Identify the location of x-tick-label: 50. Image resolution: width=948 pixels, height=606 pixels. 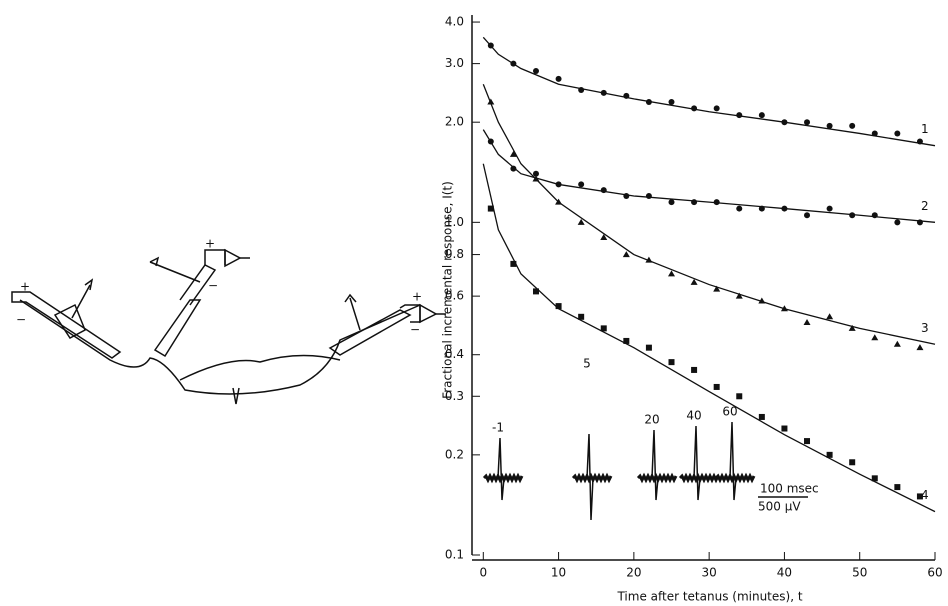
(859, 573).